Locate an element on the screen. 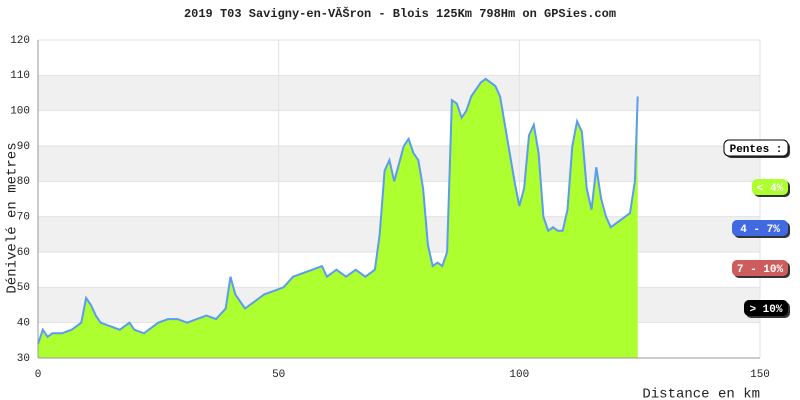 The image size is (800, 400). y-tick-label: 80 is located at coordinates (23, 182).